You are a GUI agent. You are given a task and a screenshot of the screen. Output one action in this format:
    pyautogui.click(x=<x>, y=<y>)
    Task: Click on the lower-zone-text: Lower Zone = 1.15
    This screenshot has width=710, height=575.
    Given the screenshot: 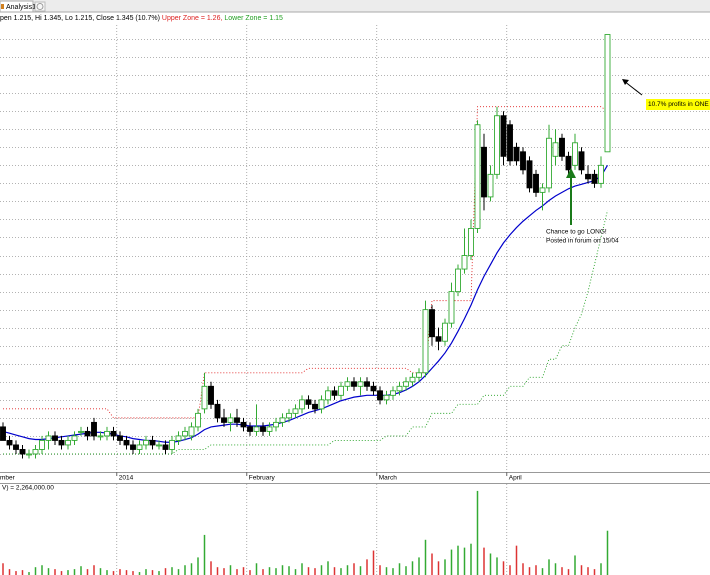 What is the action you would take?
    pyautogui.click(x=253, y=18)
    